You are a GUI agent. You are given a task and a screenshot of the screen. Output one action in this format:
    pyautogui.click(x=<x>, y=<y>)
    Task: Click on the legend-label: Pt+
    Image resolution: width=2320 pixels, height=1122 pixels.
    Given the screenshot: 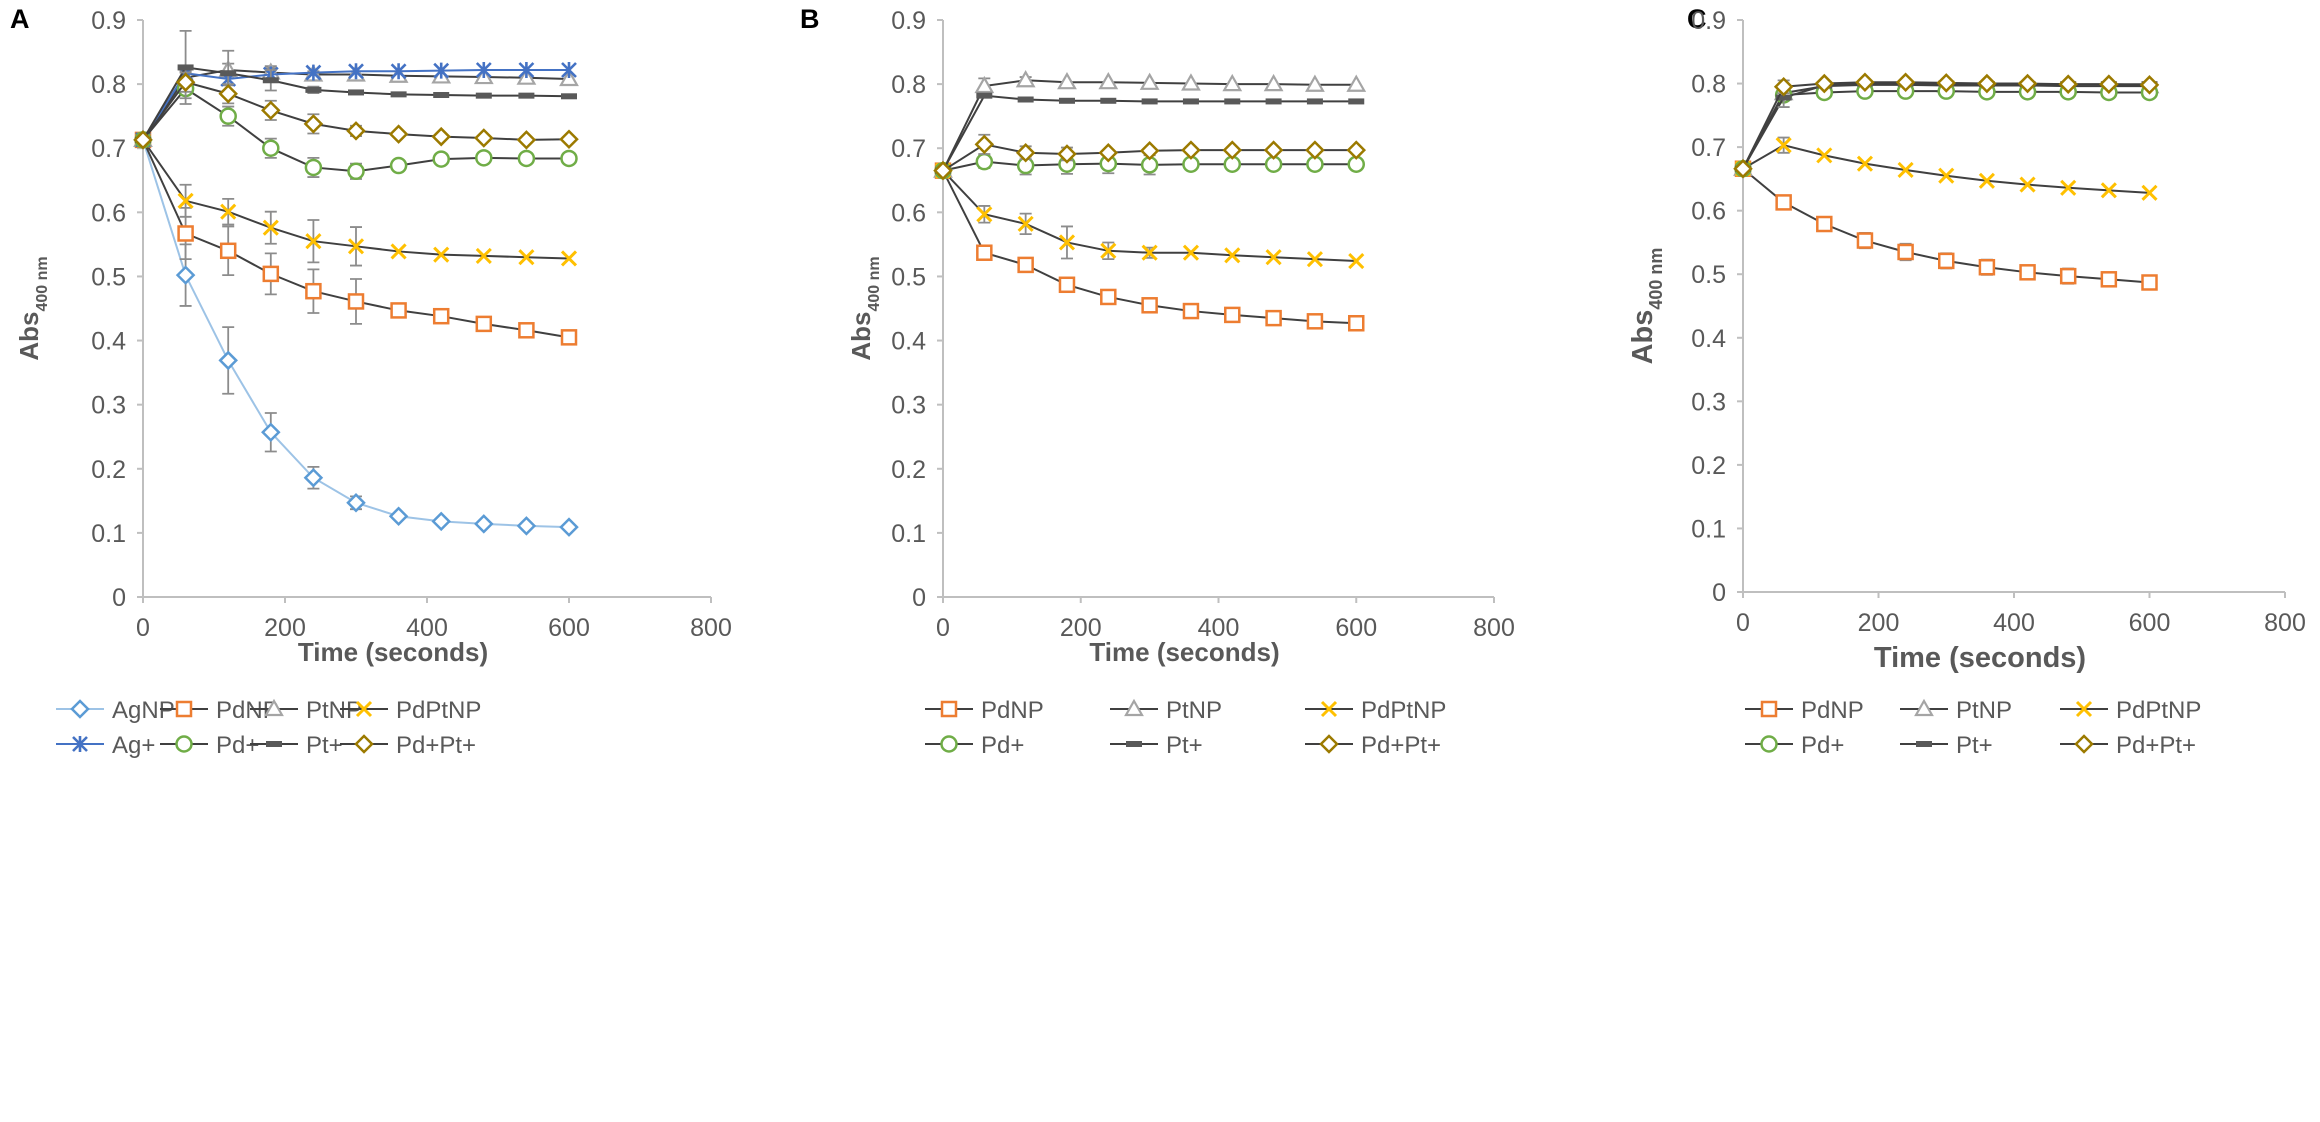 What is the action you would take?
    pyautogui.click(x=1974, y=745)
    